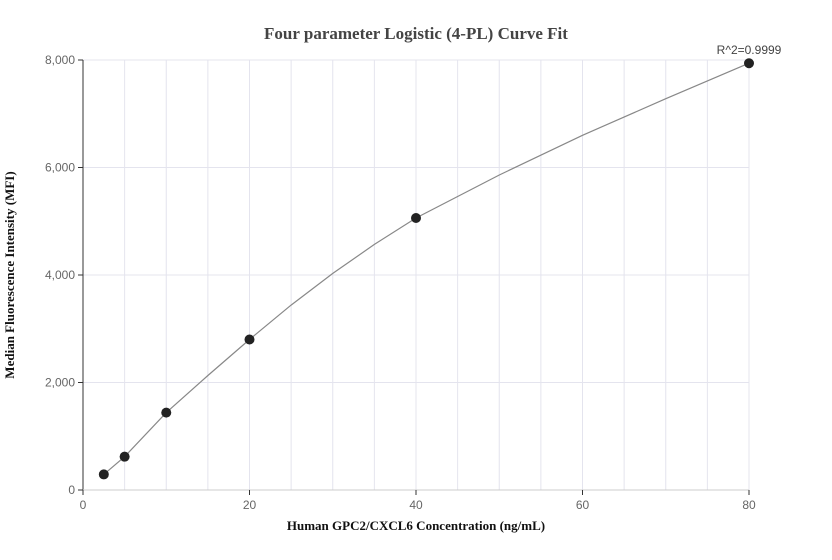  Describe the element at coordinates (9, 274) in the screenshot. I see `y-axis-title: Median Fluorescence Intensity (MFI)` at that location.